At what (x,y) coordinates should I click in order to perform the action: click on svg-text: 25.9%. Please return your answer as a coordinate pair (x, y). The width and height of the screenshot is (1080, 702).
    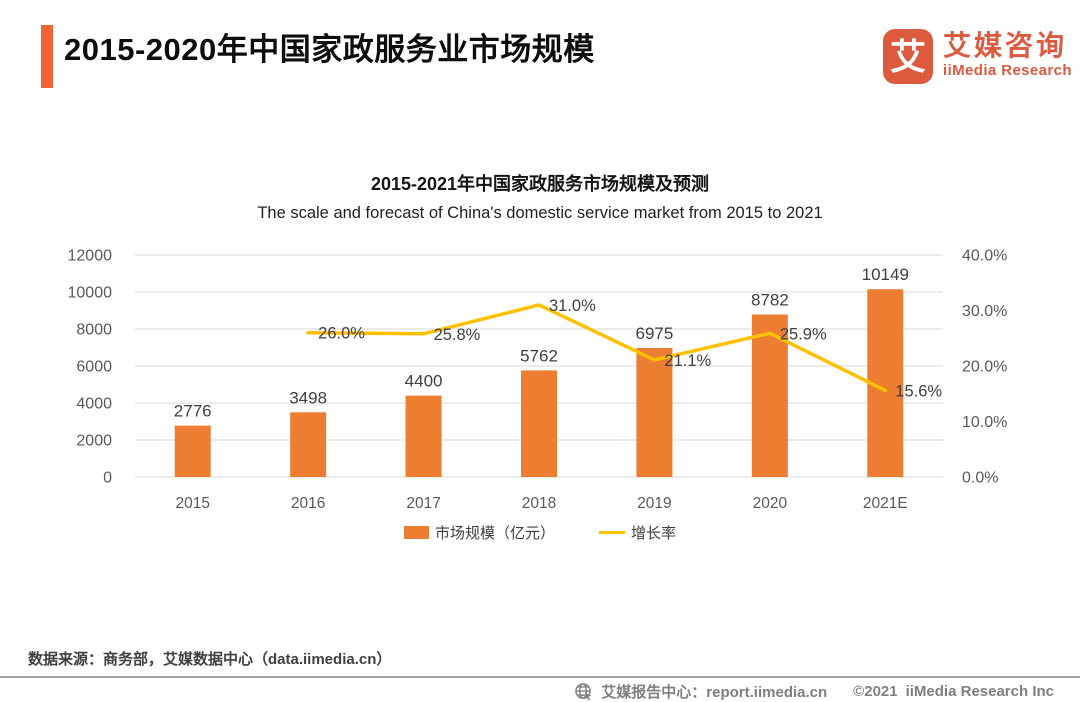
    Looking at the image, I should click on (803, 334).